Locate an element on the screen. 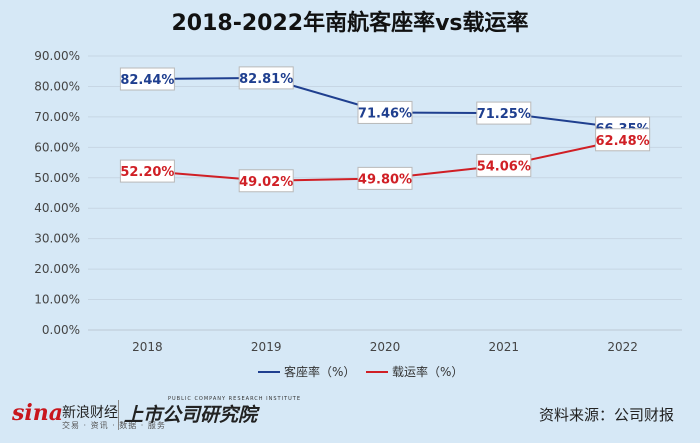  y-tick-label: 80.00% is located at coordinates (57, 86).